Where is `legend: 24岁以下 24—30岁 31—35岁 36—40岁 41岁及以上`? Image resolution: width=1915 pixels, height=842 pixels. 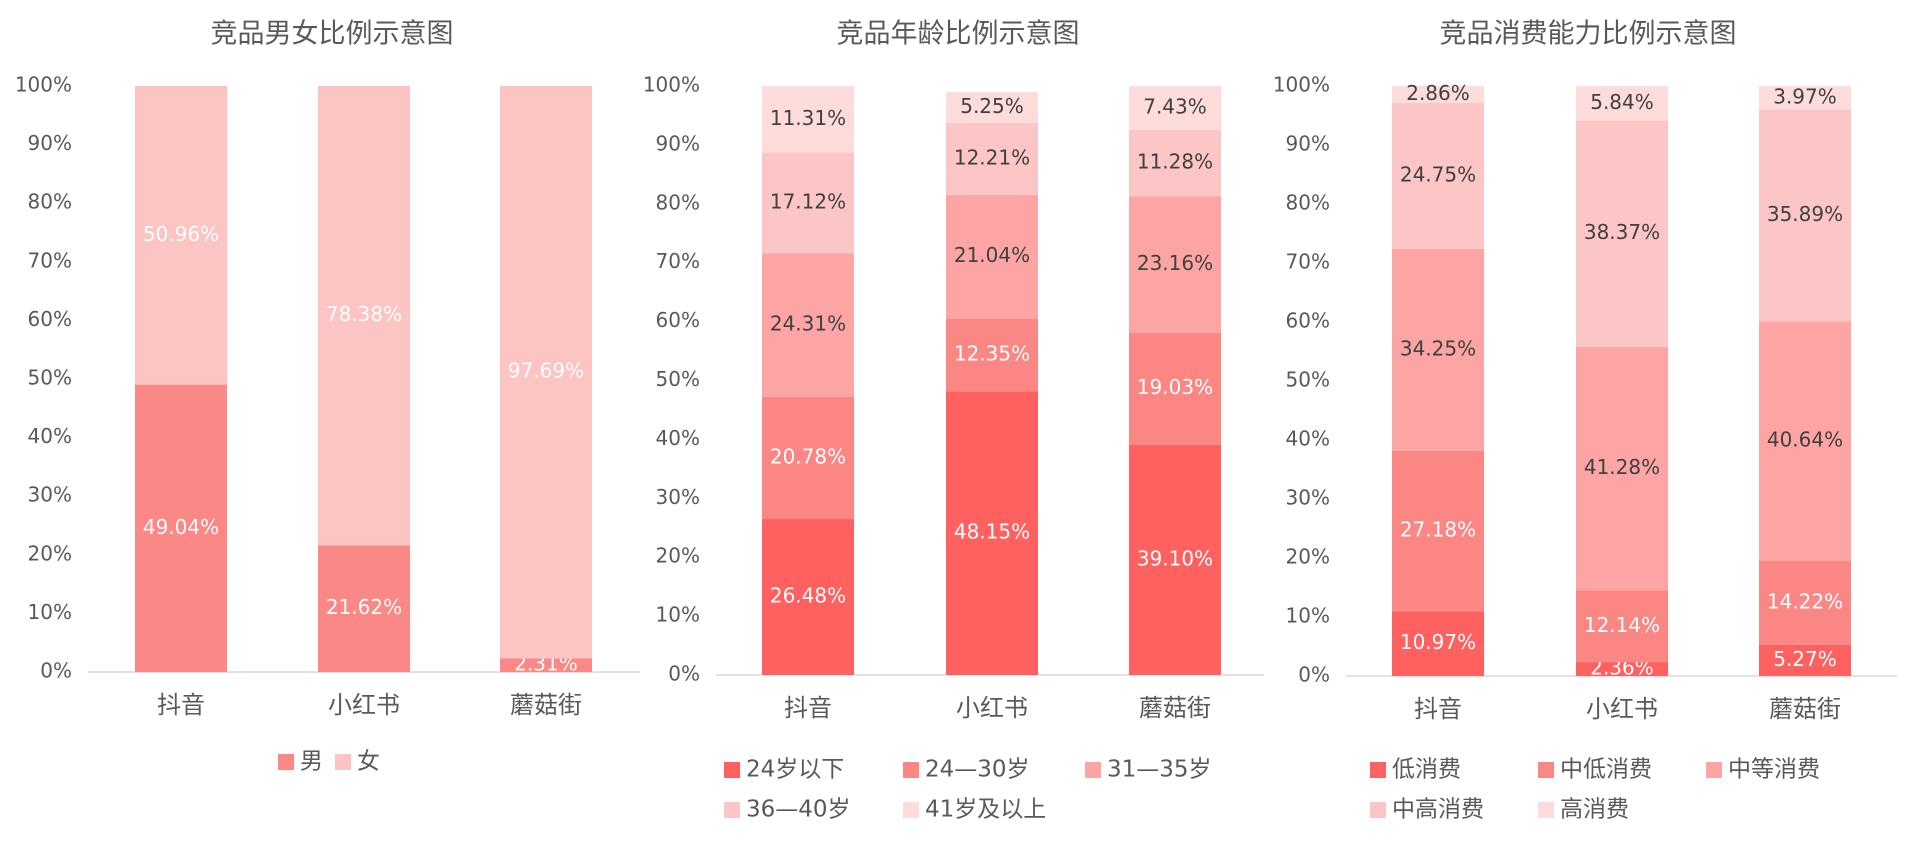
legend: 24岁以下 24—30岁 31—35岁 36—40岁 41岁及以上 is located at coordinates (968, 790).